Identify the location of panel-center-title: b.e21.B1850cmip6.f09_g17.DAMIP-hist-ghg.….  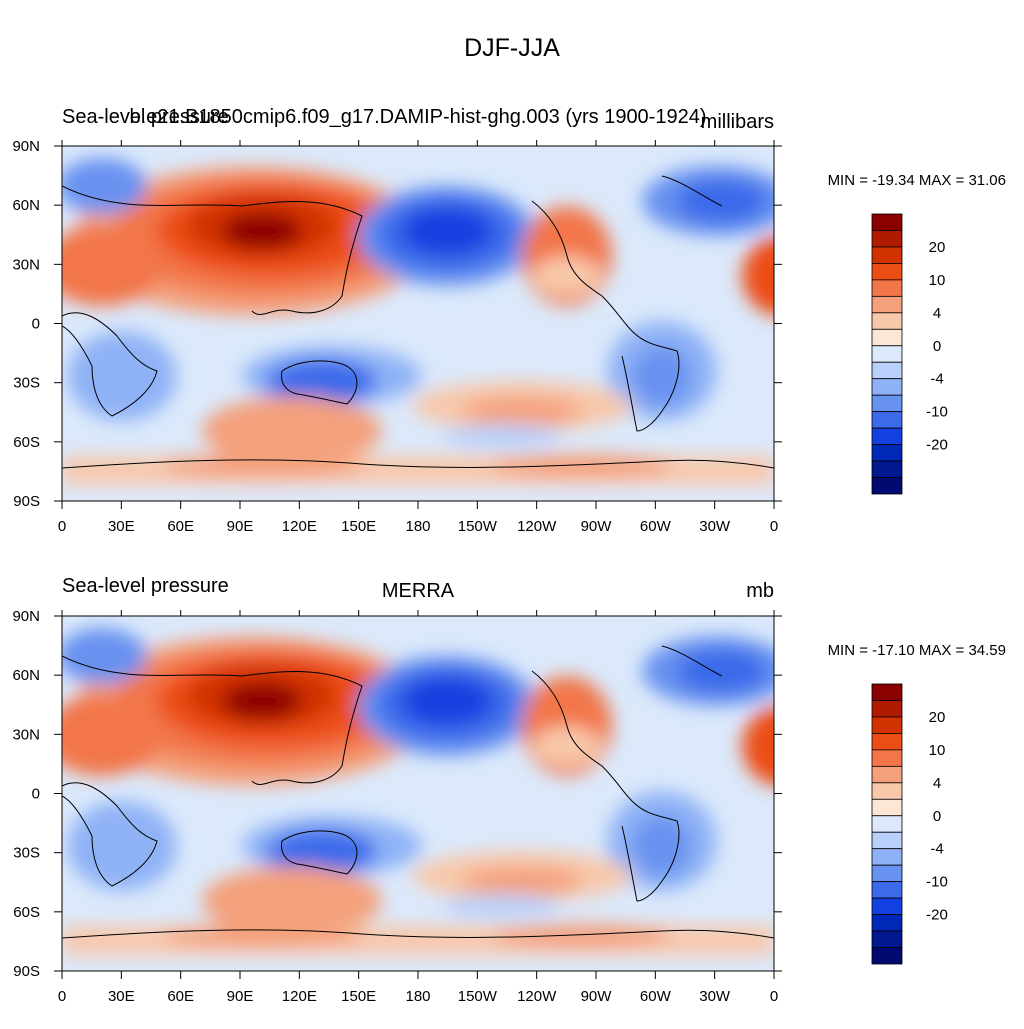
(417, 117).